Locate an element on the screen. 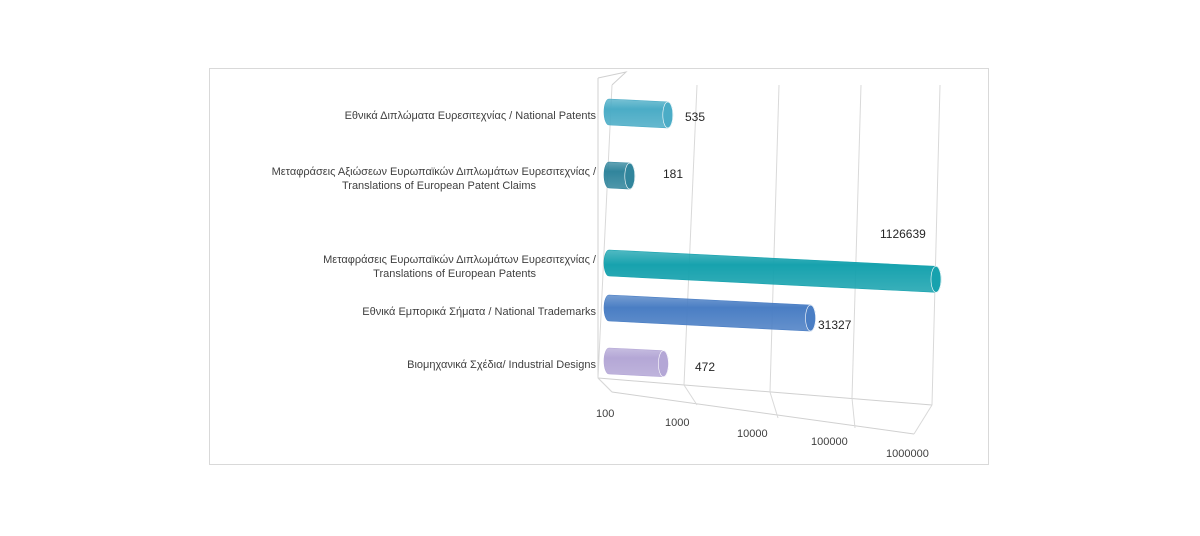 This screenshot has width=1200, height=536. category-label: Translations of European Patent Claims is located at coordinates (439, 186).